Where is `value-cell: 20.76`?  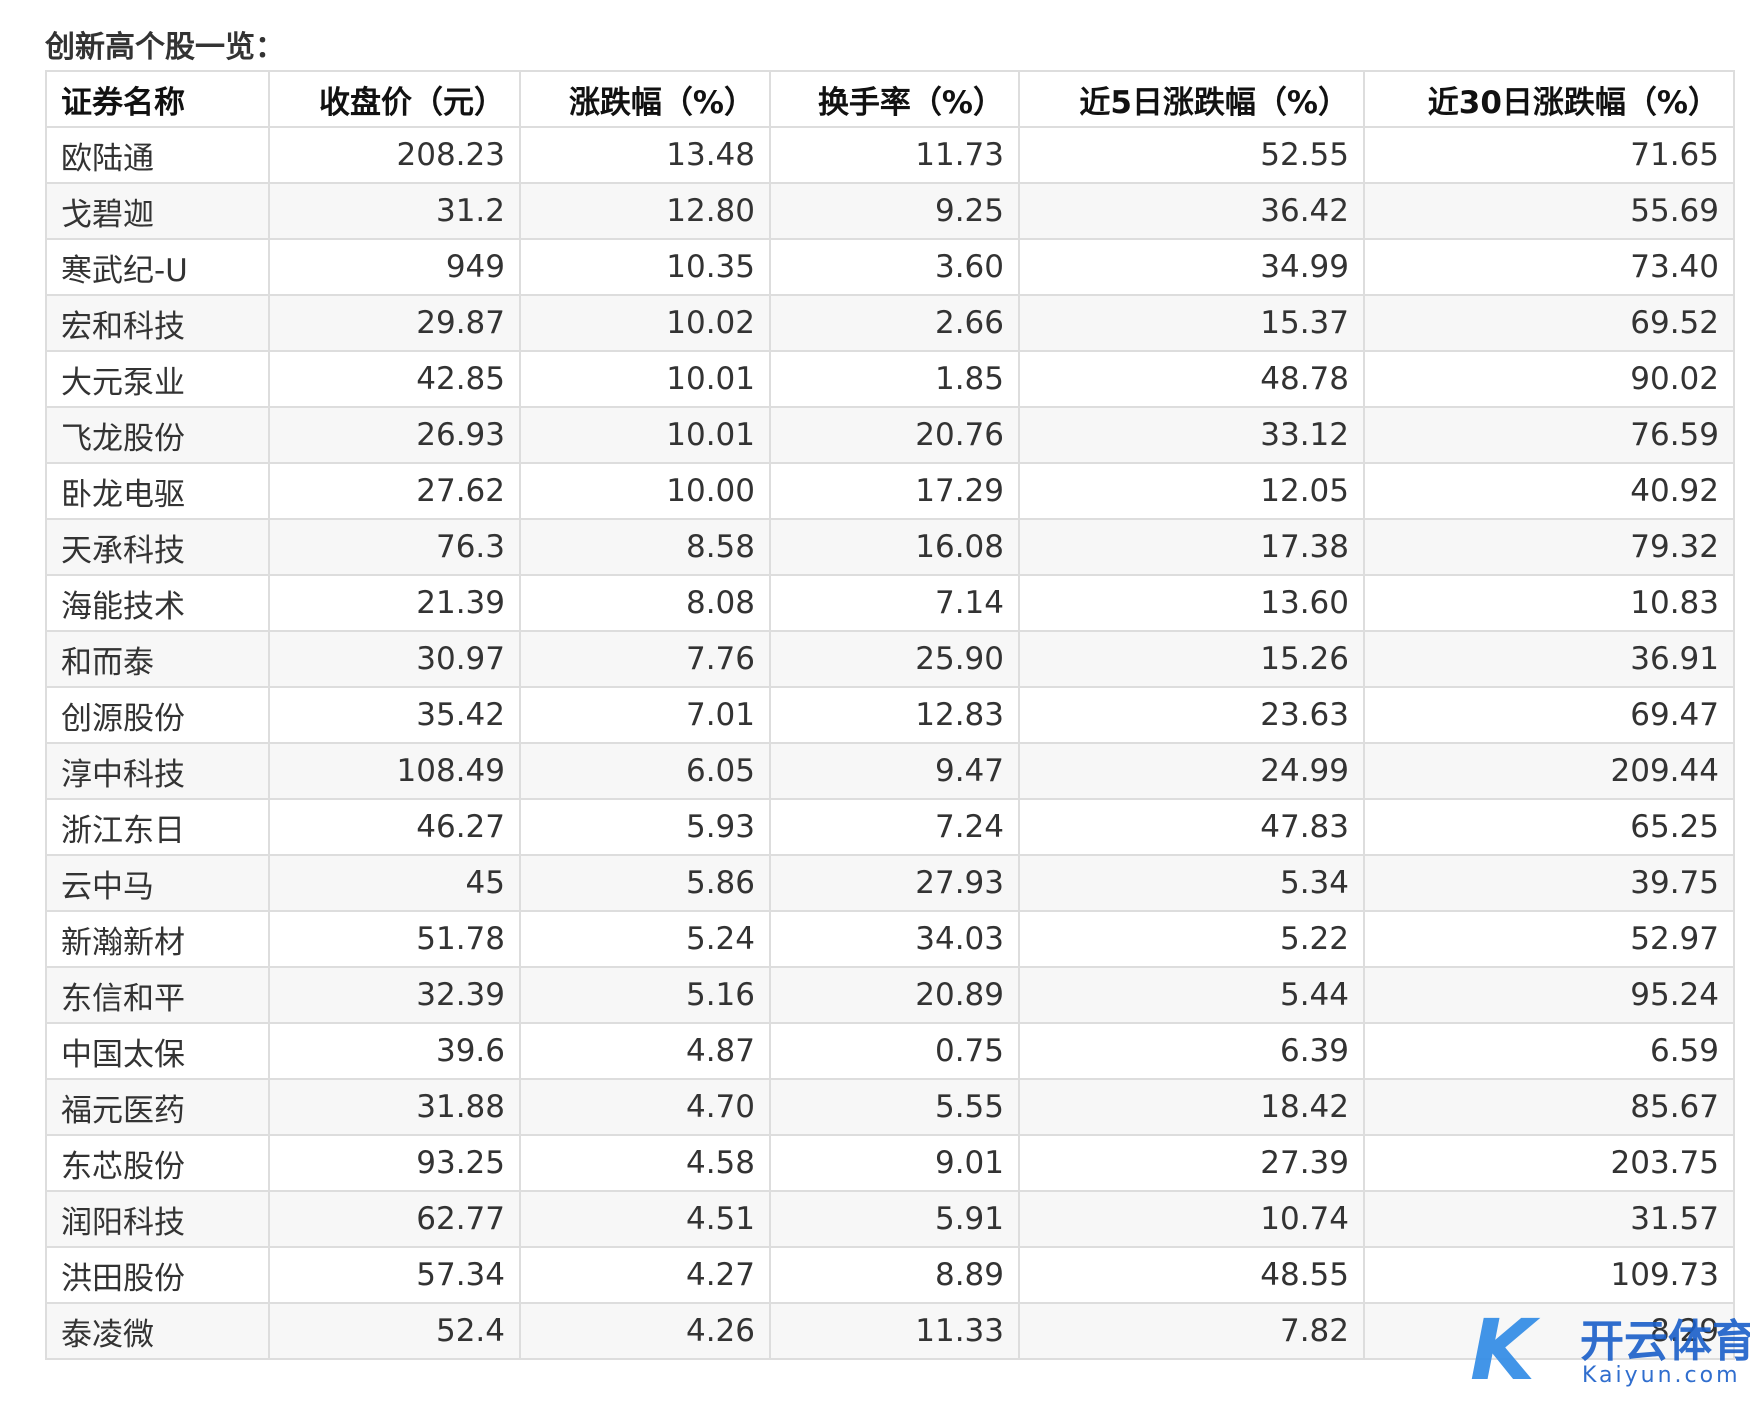 value-cell: 20.76 is located at coordinates (894, 435).